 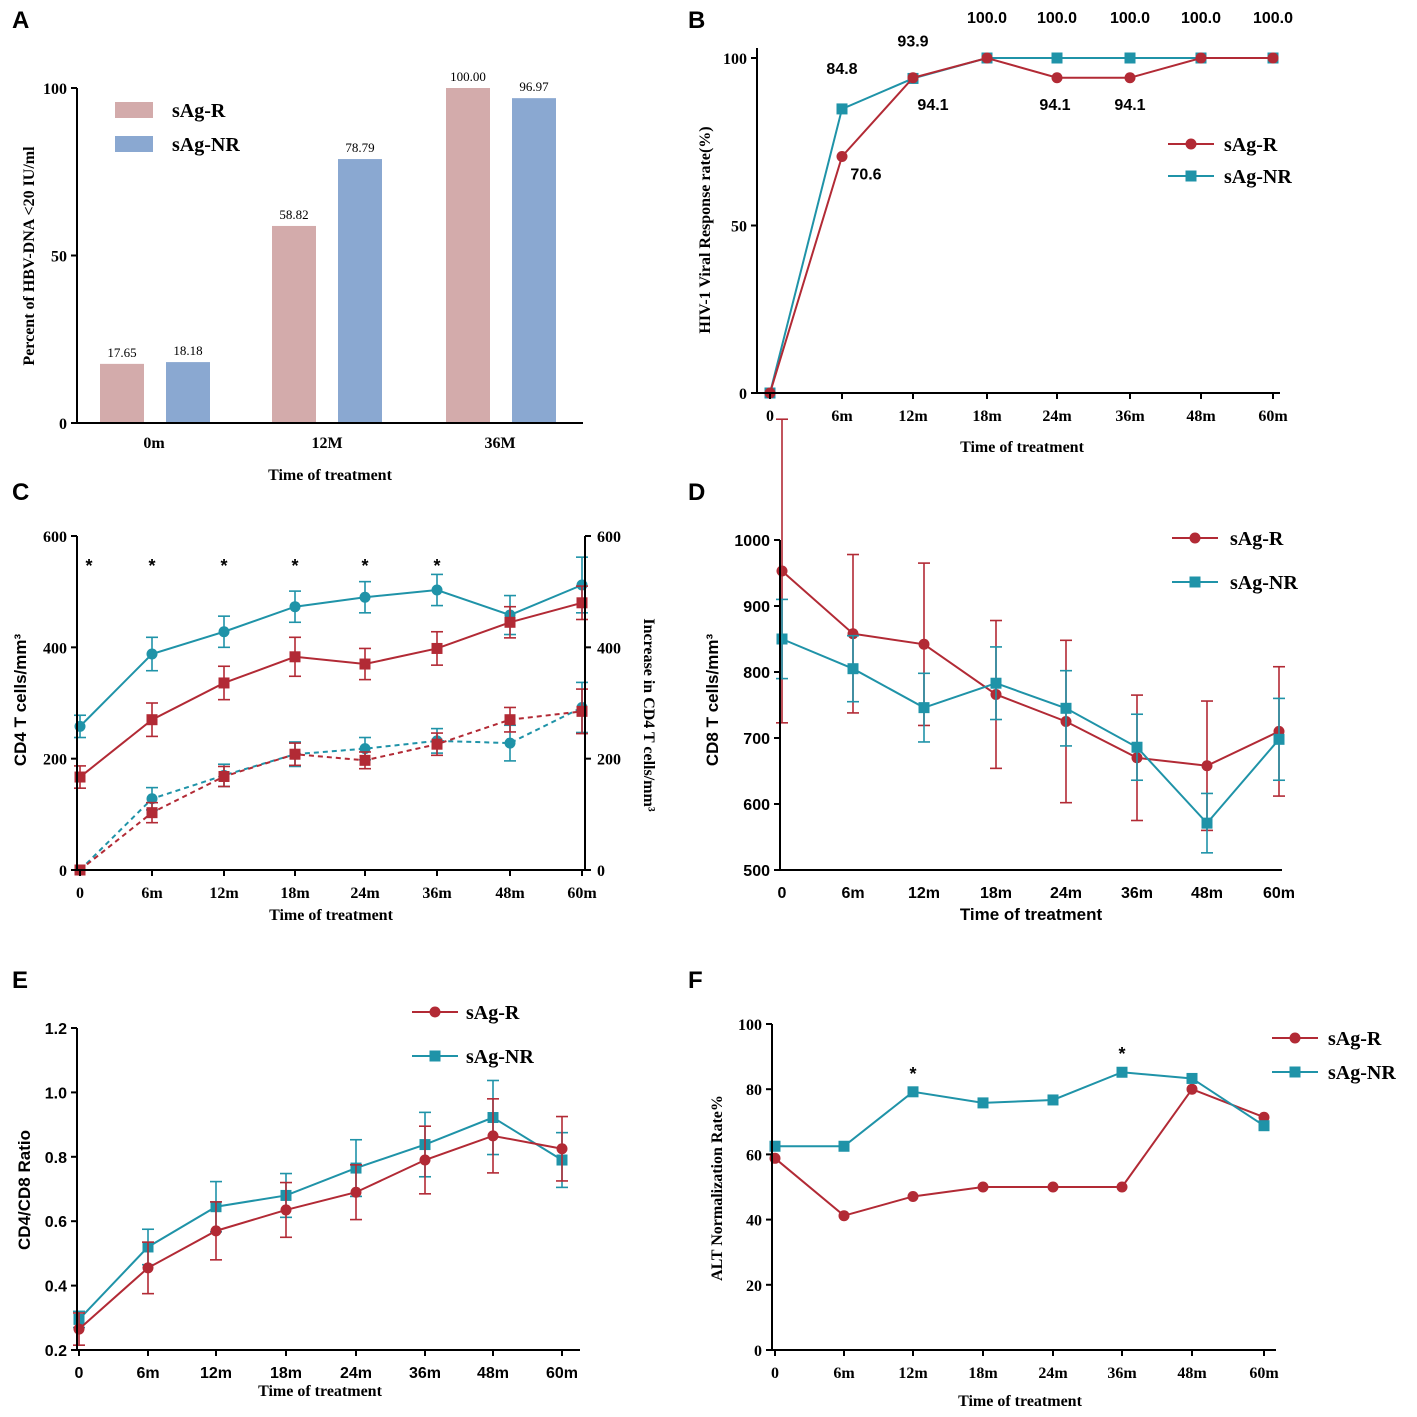 What do you see at coordinates (705, 229) in the screenshot?
I see `y-axis-label: HIV-1 Viral Response rate(%)` at bounding box center [705, 229].